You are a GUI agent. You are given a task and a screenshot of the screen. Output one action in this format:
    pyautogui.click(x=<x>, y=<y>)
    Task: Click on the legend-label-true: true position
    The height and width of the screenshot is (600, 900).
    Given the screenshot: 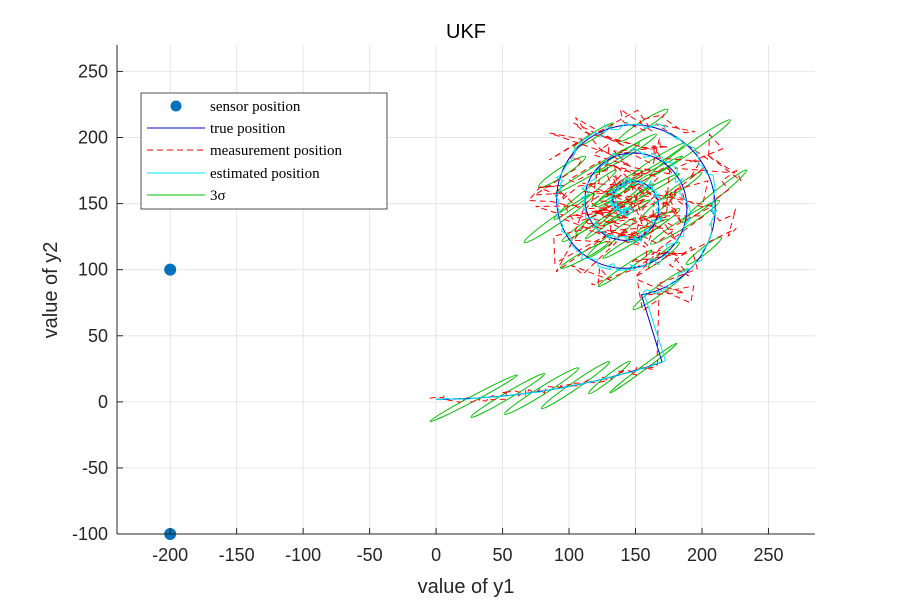 What is the action you would take?
    pyautogui.click(x=248, y=129)
    